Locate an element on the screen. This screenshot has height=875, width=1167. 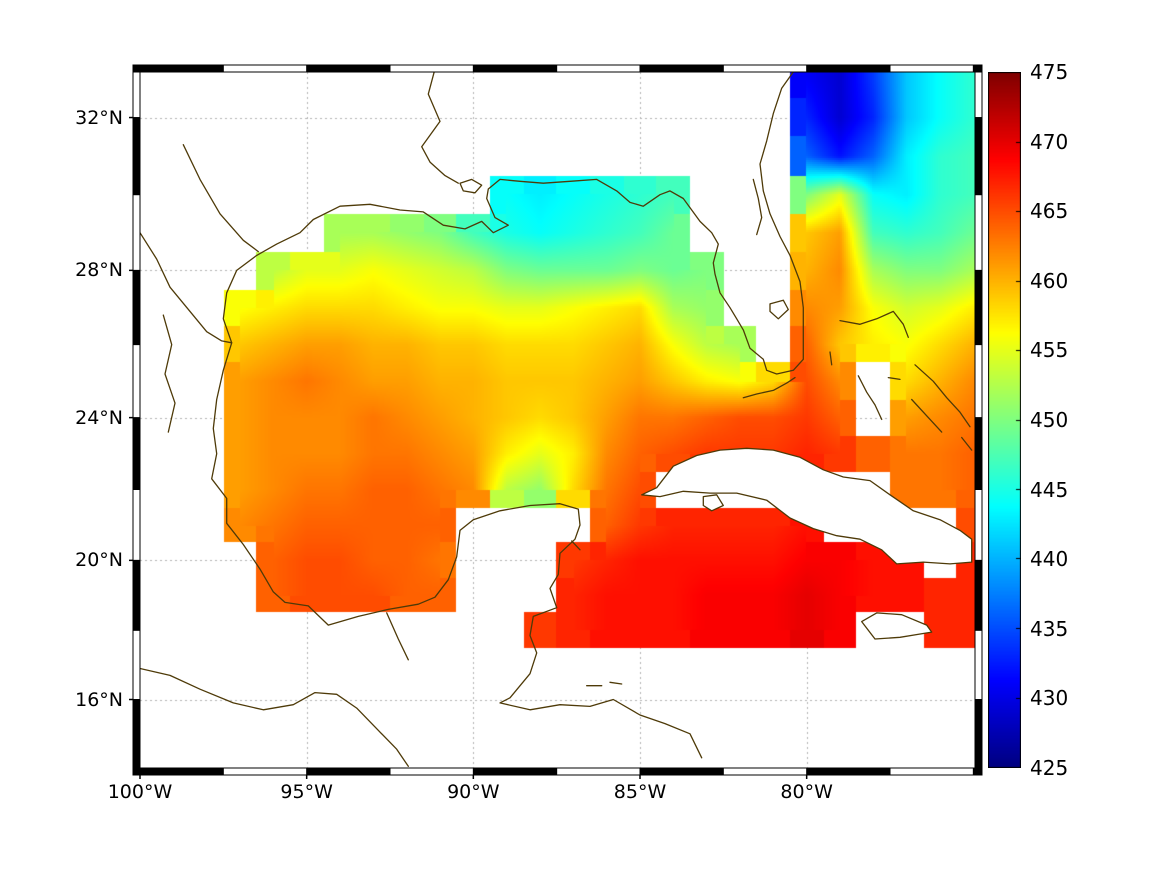
y-tick-label: 32°N is located at coordinates (99, 117).